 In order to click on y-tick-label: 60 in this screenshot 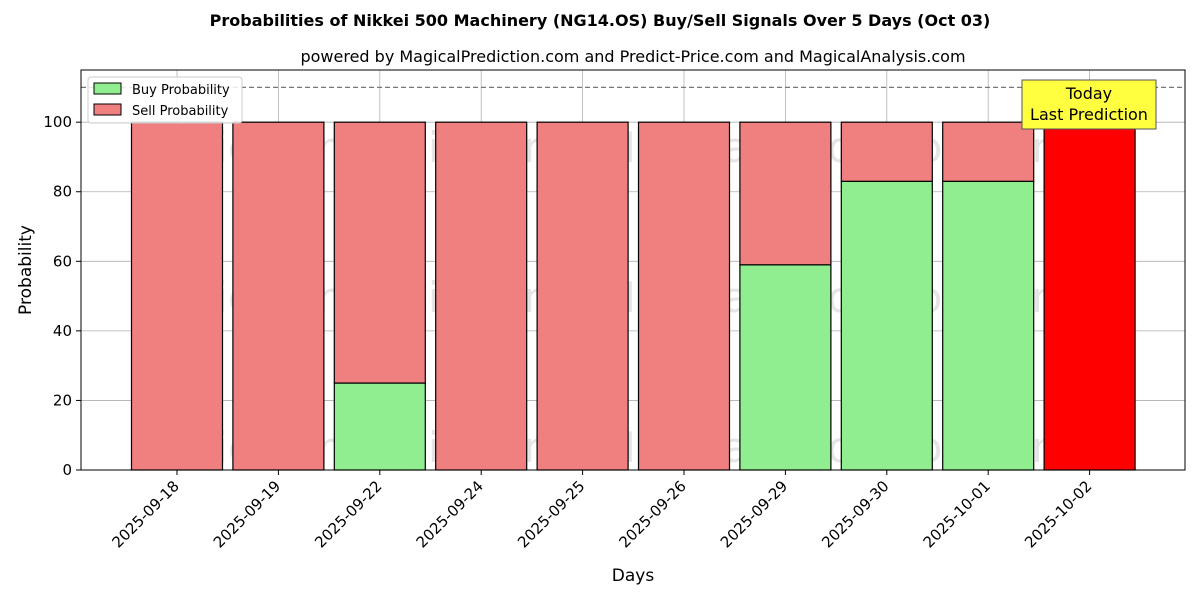, I will do `click(62, 261)`.